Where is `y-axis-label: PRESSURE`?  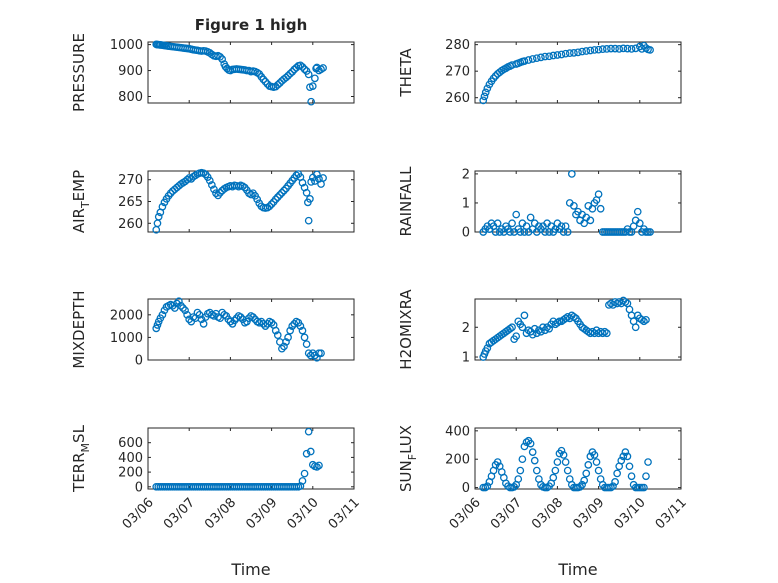
y-axis-label: PRESSURE is located at coordinates (79, 72).